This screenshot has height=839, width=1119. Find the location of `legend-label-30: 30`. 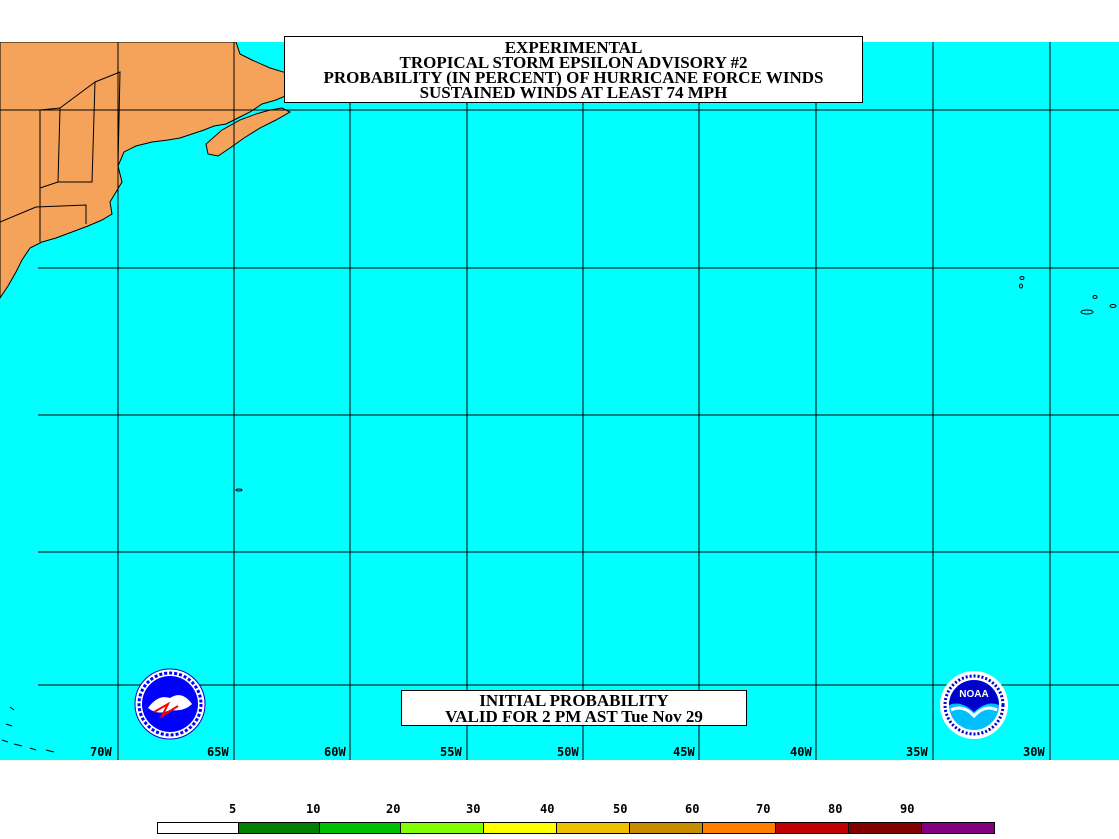

legend-label-30: 30 is located at coordinates (473, 809).